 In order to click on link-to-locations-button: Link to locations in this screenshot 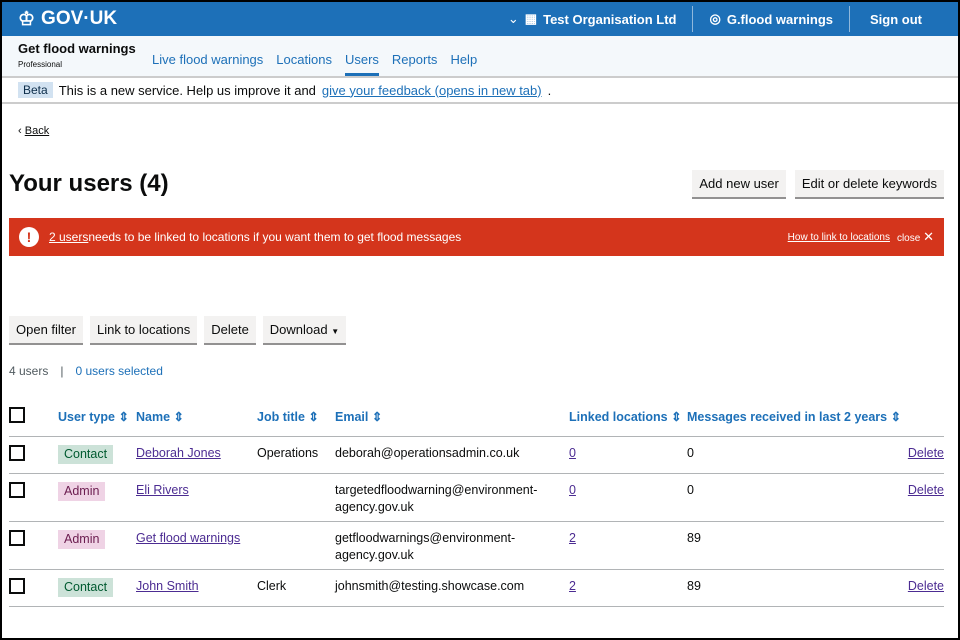, I will do `click(143, 329)`.